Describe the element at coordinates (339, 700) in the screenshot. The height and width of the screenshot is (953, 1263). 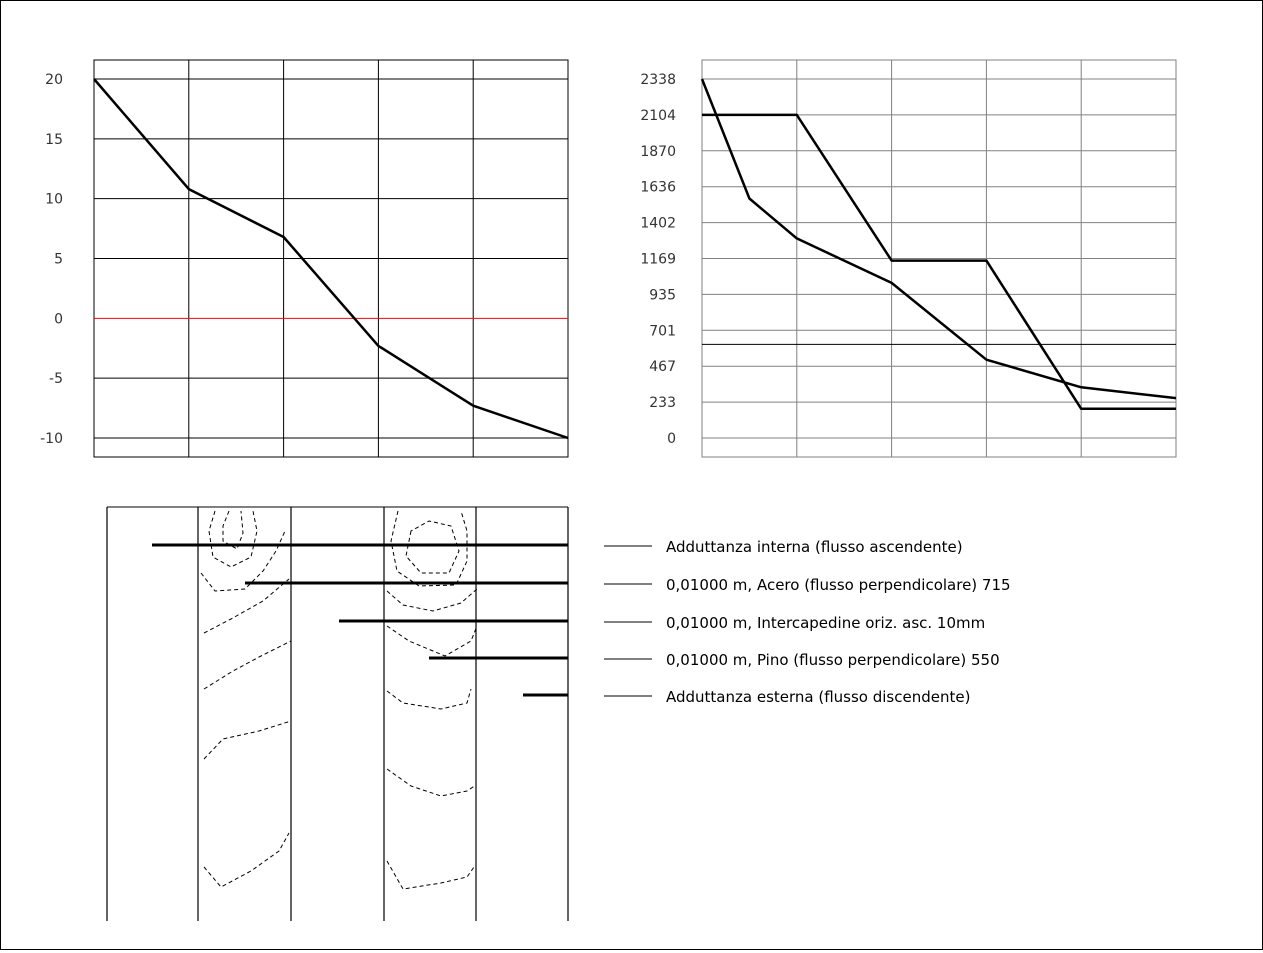
I see `isotherm-contours` at that location.